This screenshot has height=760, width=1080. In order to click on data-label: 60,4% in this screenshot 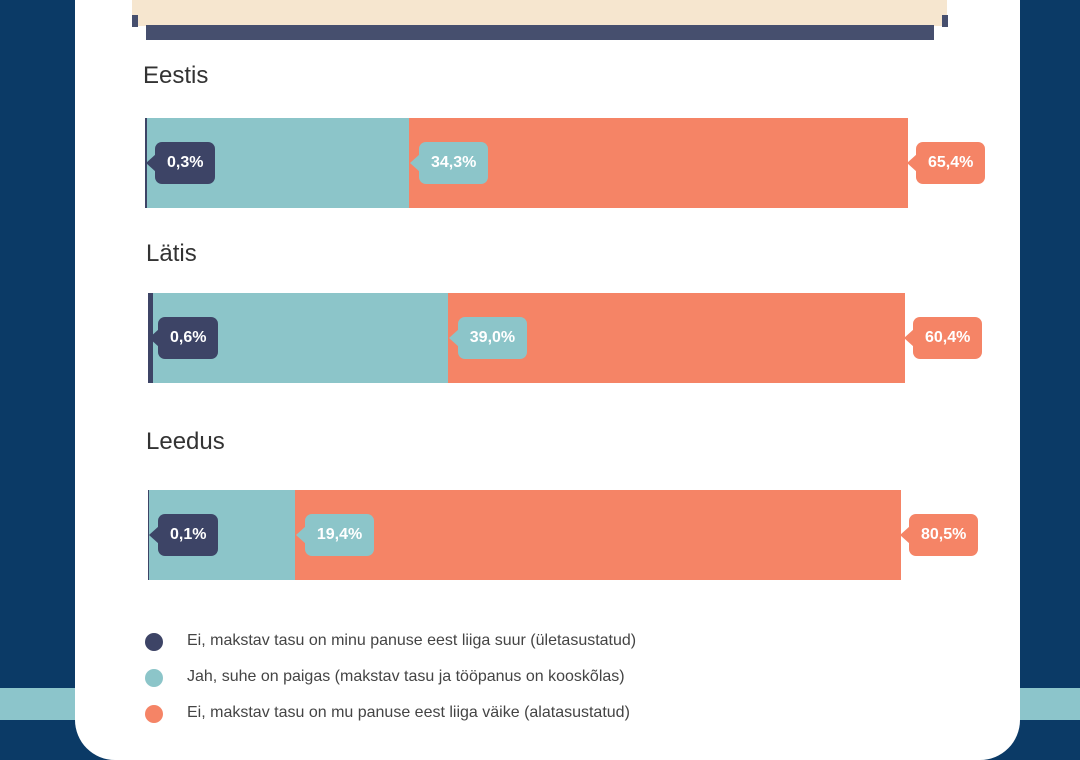, I will do `click(943, 338)`.